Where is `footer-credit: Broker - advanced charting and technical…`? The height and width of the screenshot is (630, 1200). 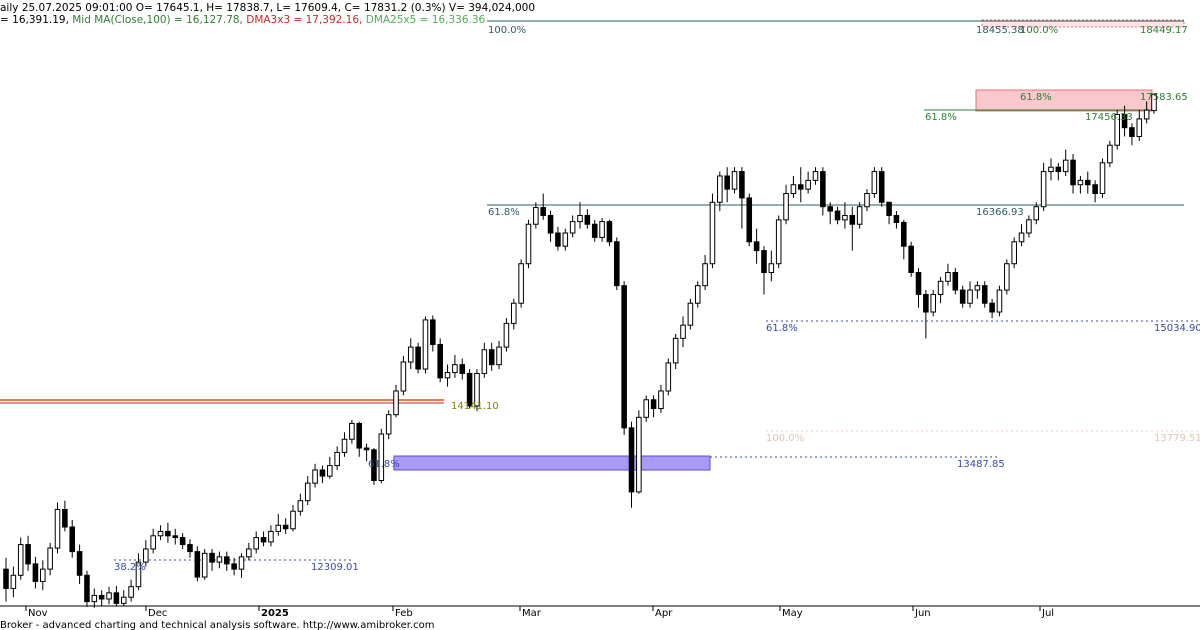
footer-credit: Broker - advanced charting and technical… is located at coordinates (217, 625).